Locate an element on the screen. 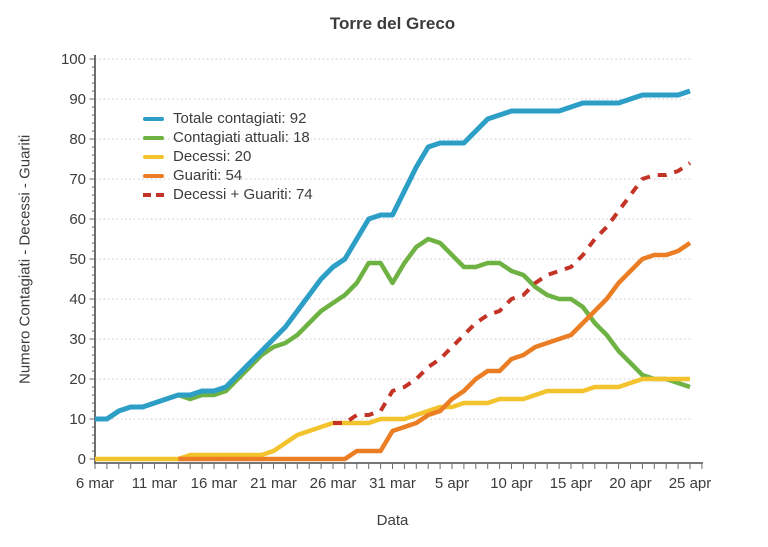  chart-title: Torre del Greco is located at coordinates (392, 23).